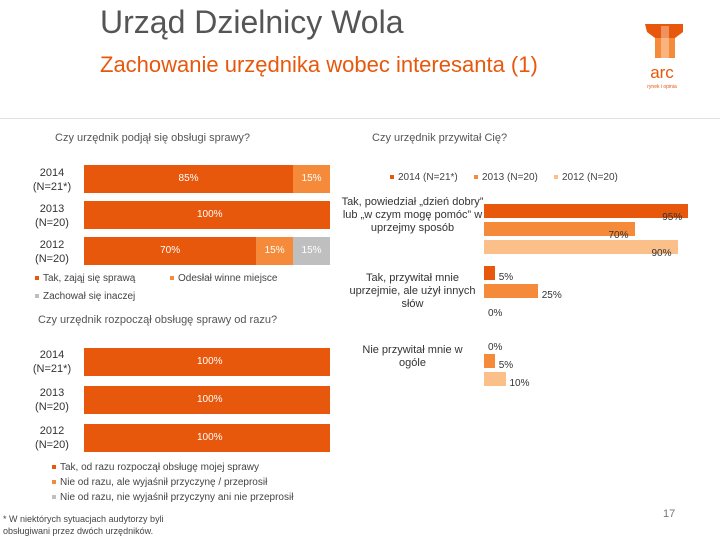 This screenshot has width=720, height=540. What do you see at coordinates (252, 22) in the screenshot?
I see `page-title: Urząd Dzielnicy Wola` at bounding box center [252, 22].